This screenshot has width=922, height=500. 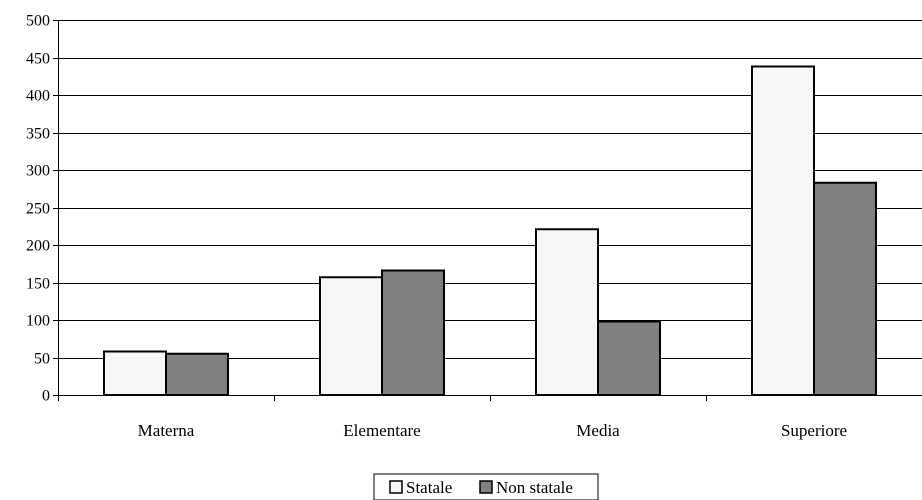 I want to click on x-category-label: Superiore, so click(x=814, y=430).